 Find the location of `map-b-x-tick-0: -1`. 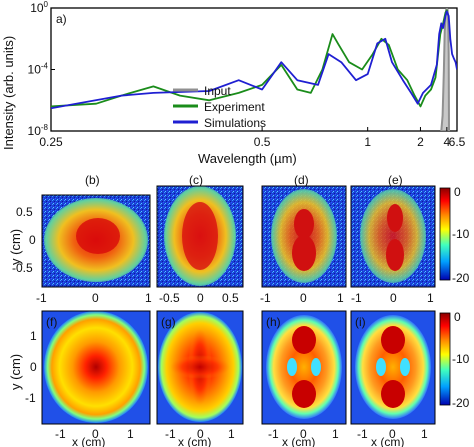

map-b-x-tick-0: -1 is located at coordinates (41, 298).